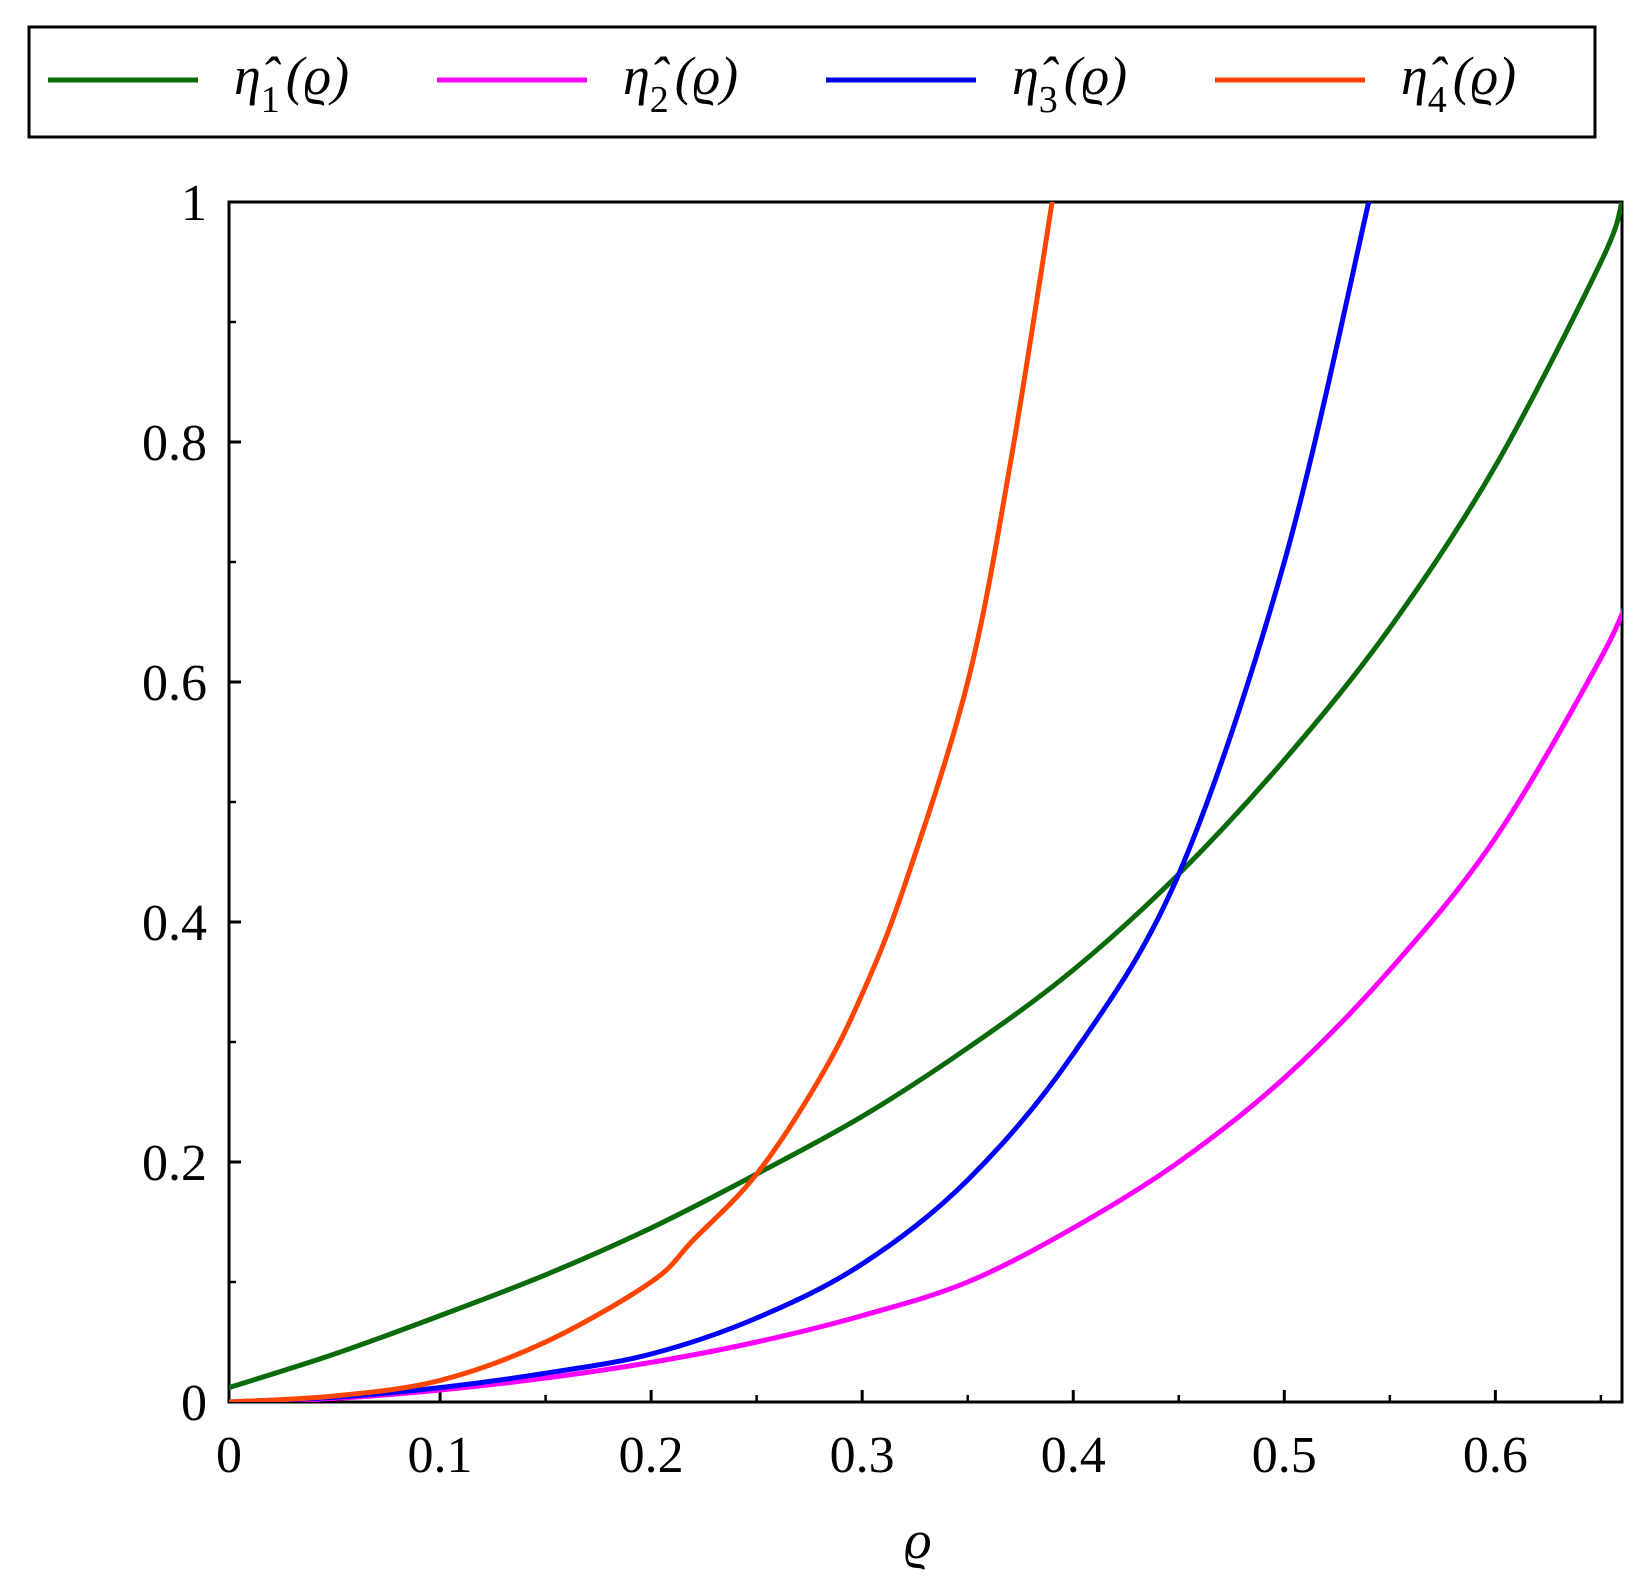 The width and height of the screenshot is (1650, 1583). Describe the element at coordinates (270, 100) in the screenshot. I see `legend-subscript: 1` at that location.